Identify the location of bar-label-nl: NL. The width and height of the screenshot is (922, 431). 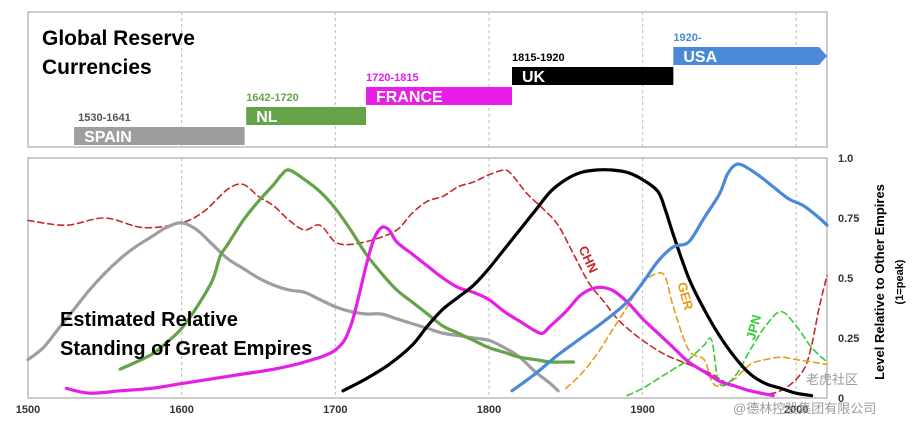
(267, 117).